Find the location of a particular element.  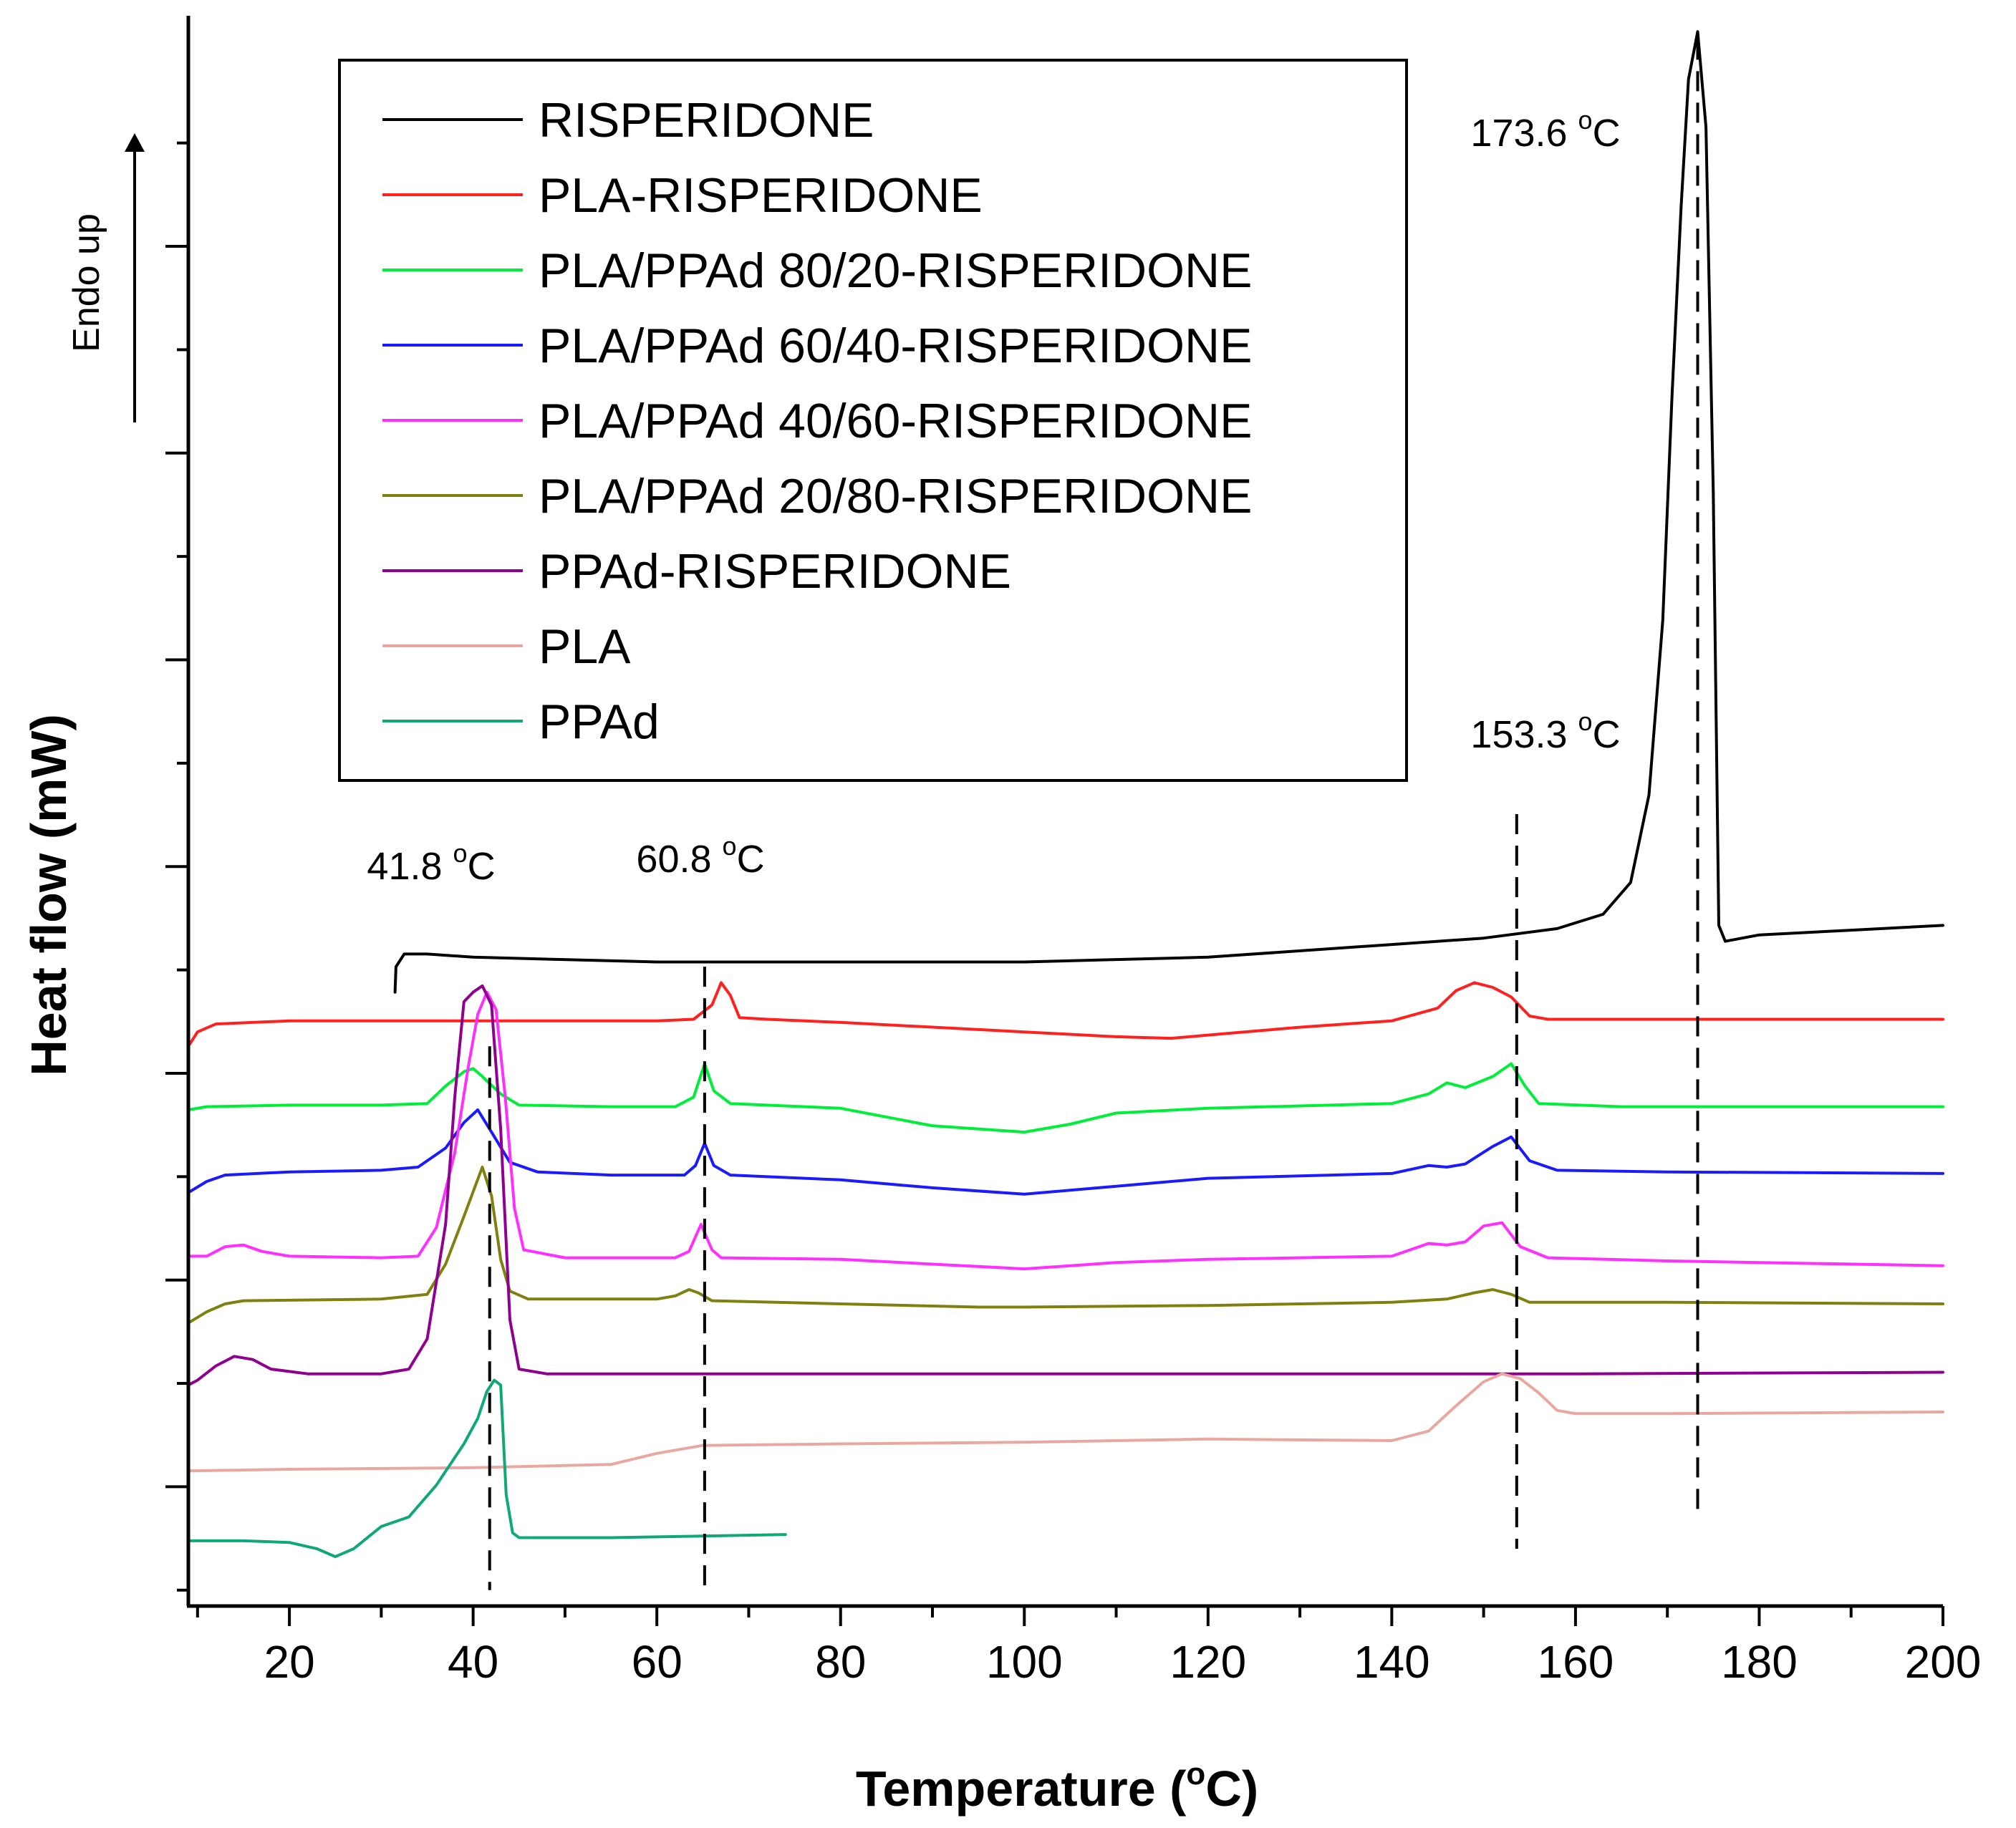

x-axis-title-degree: o is located at coordinates (1195, 1774).